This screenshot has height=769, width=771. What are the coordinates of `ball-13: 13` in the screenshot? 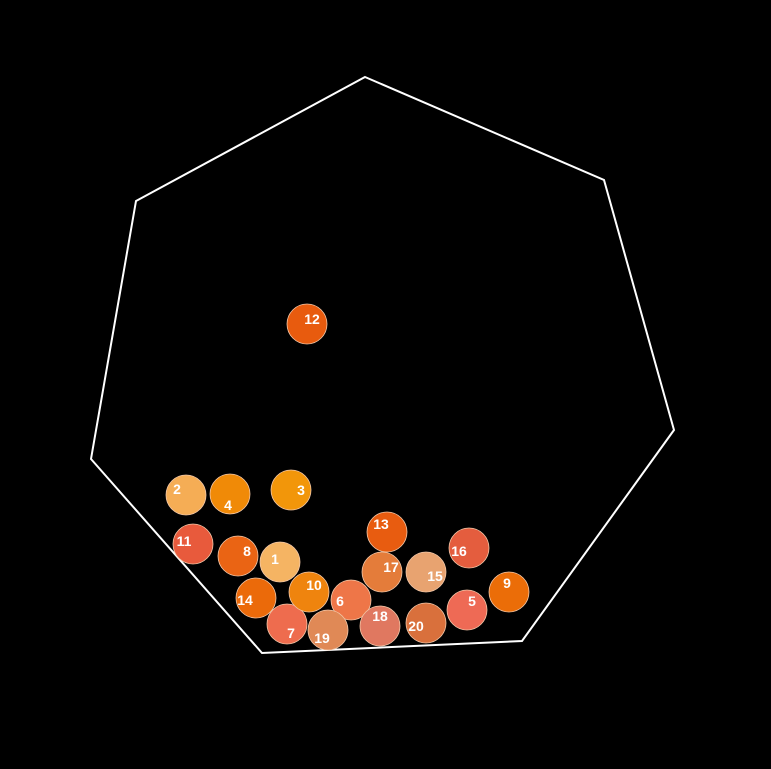 It's located at (387, 532).